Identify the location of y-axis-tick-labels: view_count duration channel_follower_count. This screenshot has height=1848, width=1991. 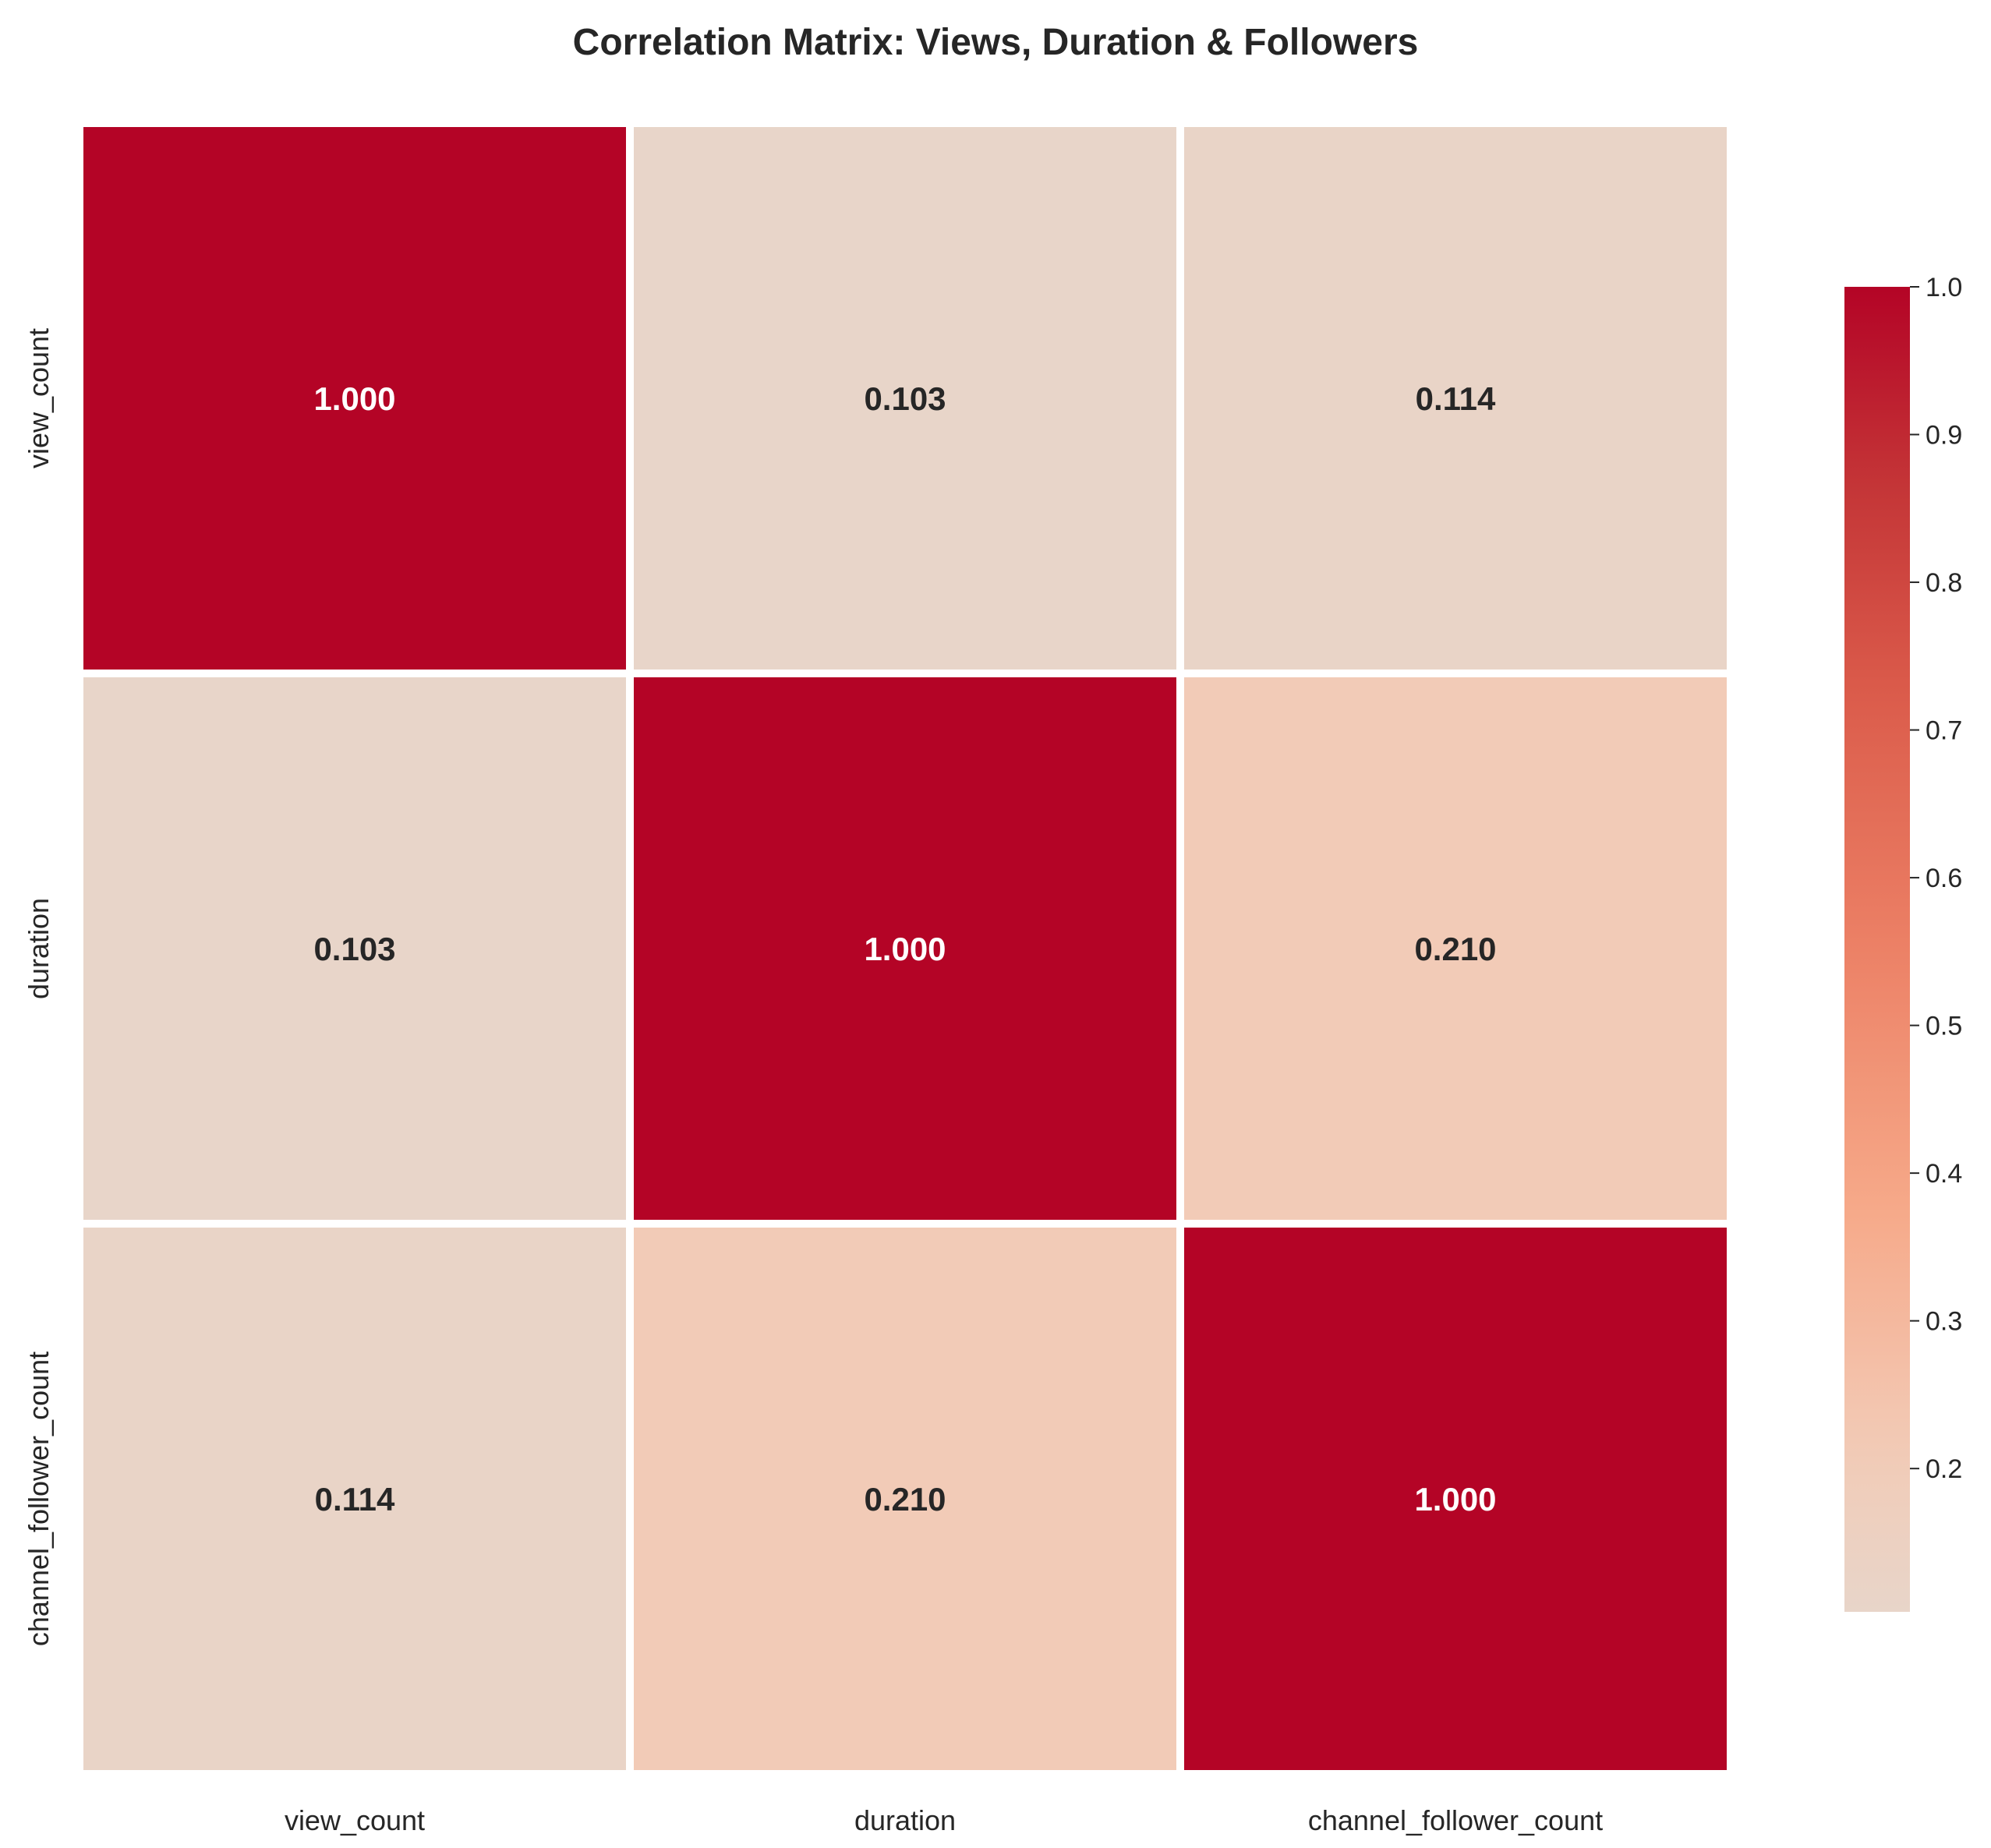
(39, 987).